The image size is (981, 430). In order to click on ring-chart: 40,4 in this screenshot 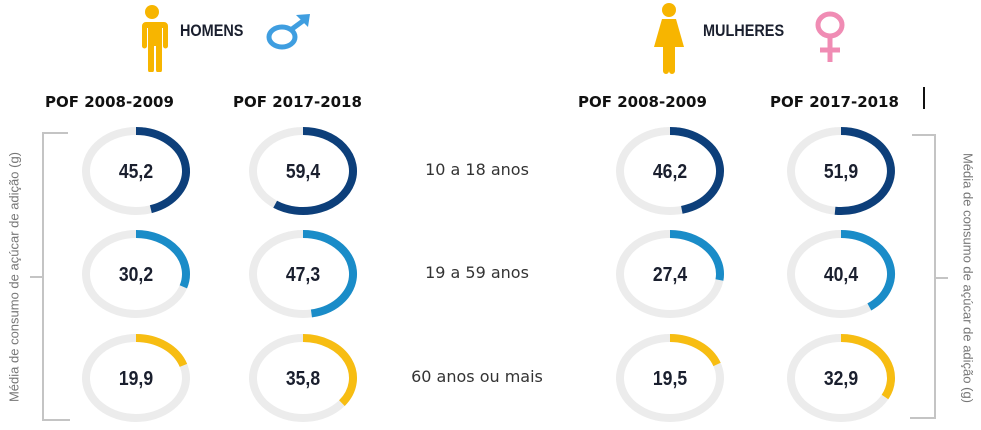, I will do `click(841, 274)`.